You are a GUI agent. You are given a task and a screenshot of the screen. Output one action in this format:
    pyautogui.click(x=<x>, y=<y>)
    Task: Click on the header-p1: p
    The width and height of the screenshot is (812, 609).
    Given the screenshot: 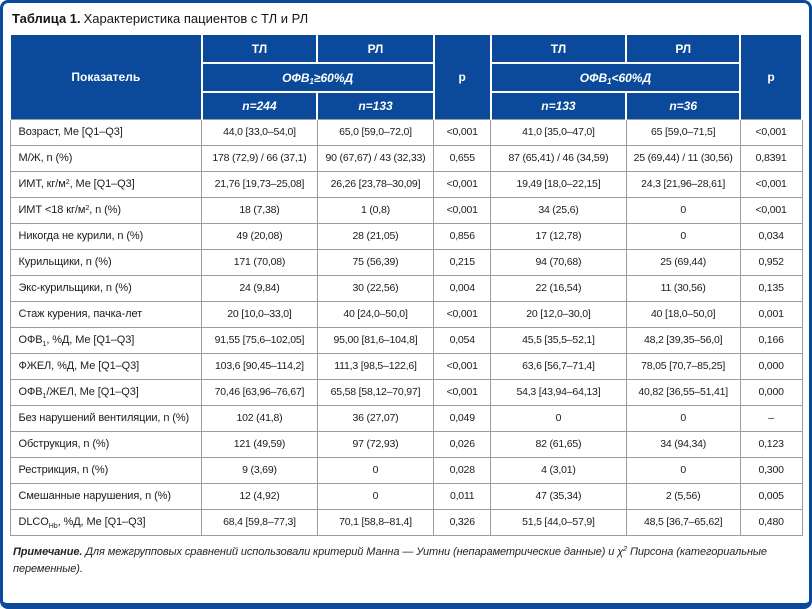 What is the action you would take?
    pyautogui.click(x=462, y=76)
    